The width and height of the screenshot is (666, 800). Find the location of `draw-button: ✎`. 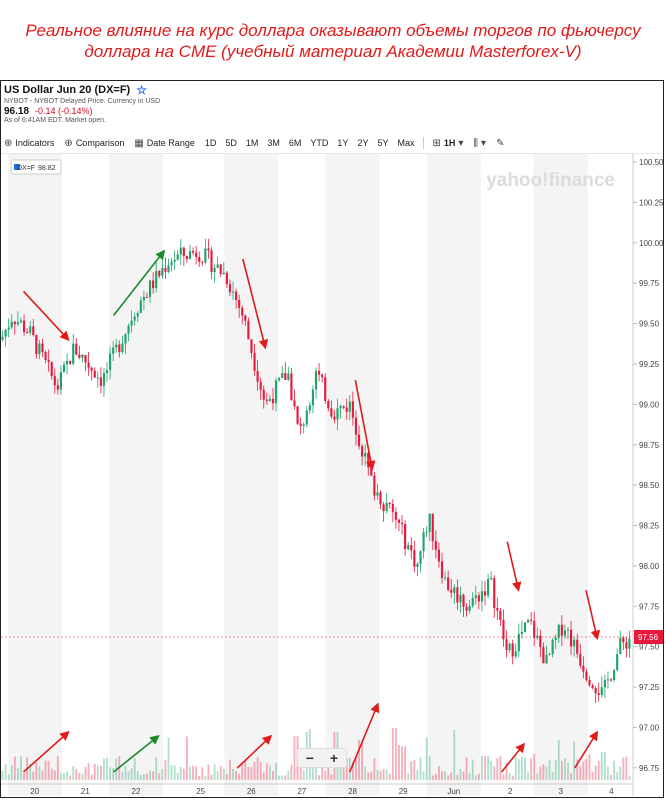

draw-button: ✎ is located at coordinates (500, 143).